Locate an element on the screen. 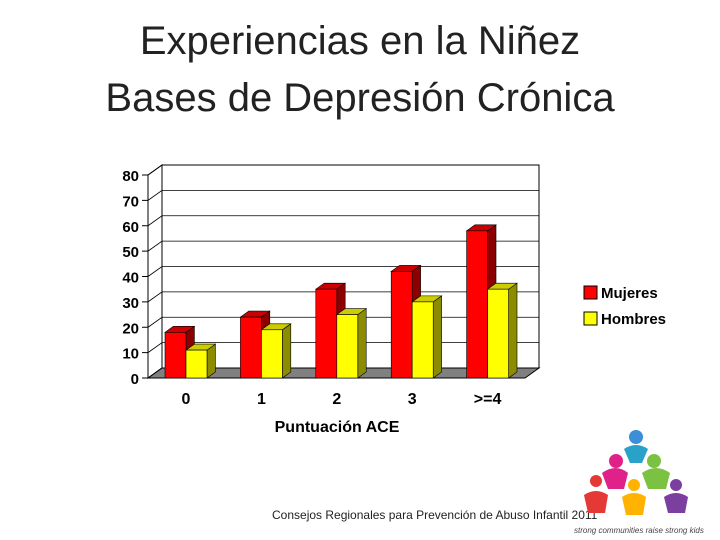  y-tick-label: 40 is located at coordinates (130, 278).